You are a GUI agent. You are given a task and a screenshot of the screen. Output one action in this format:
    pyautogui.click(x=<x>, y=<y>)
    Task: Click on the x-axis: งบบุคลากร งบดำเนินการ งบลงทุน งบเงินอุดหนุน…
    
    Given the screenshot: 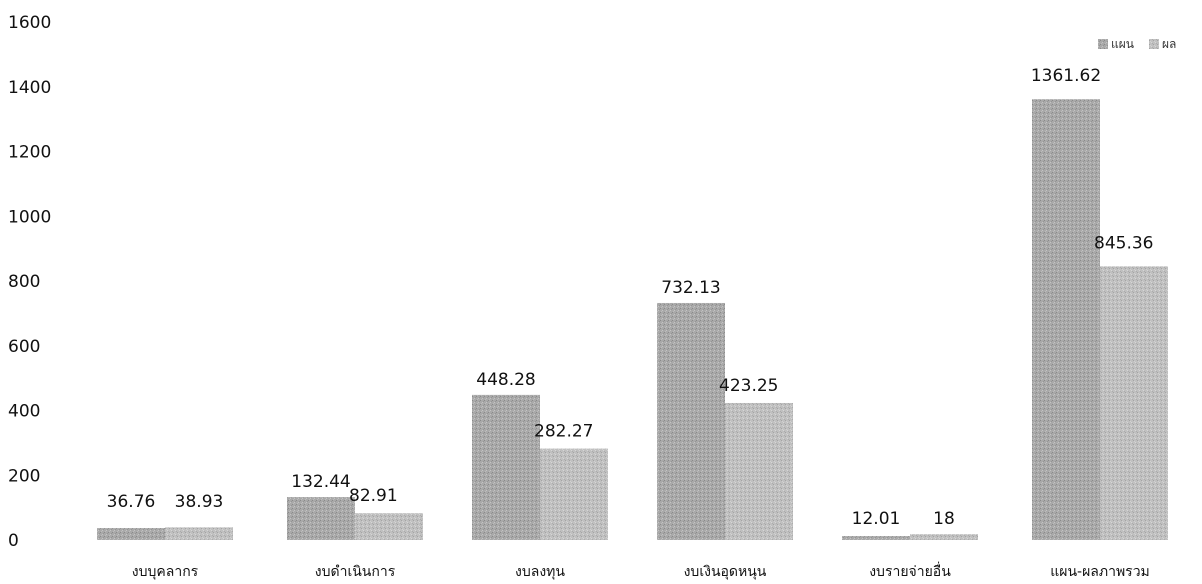 What is the action you would take?
    pyautogui.click(x=641, y=571)
    